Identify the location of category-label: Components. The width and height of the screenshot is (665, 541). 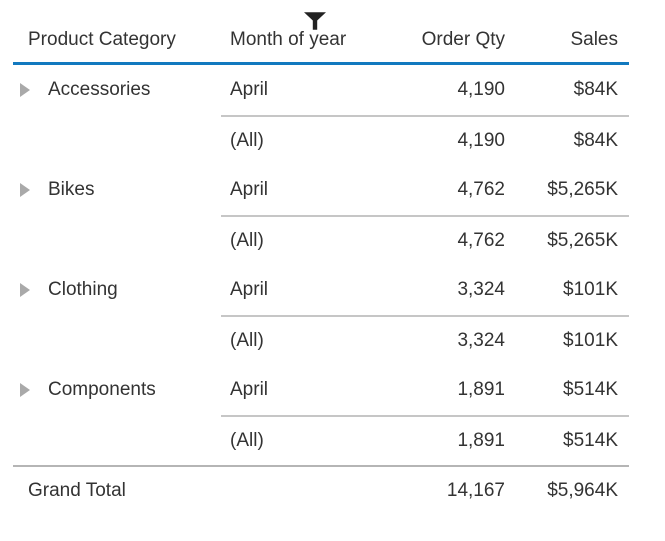
(102, 389).